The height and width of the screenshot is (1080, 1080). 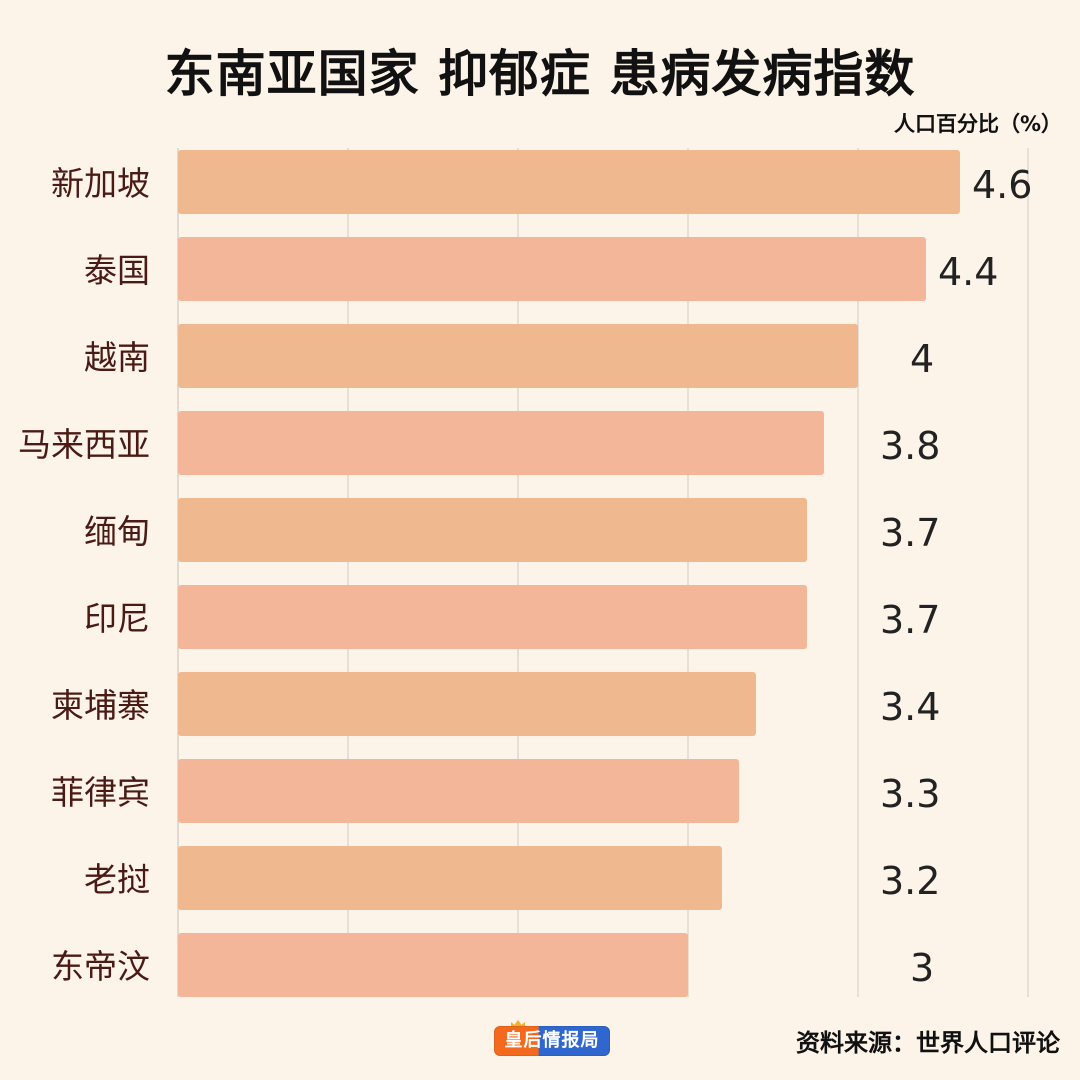 What do you see at coordinates (910, 794) in the screenshot?
I see `value-label: 3.3` at bounding box center [910, 794].